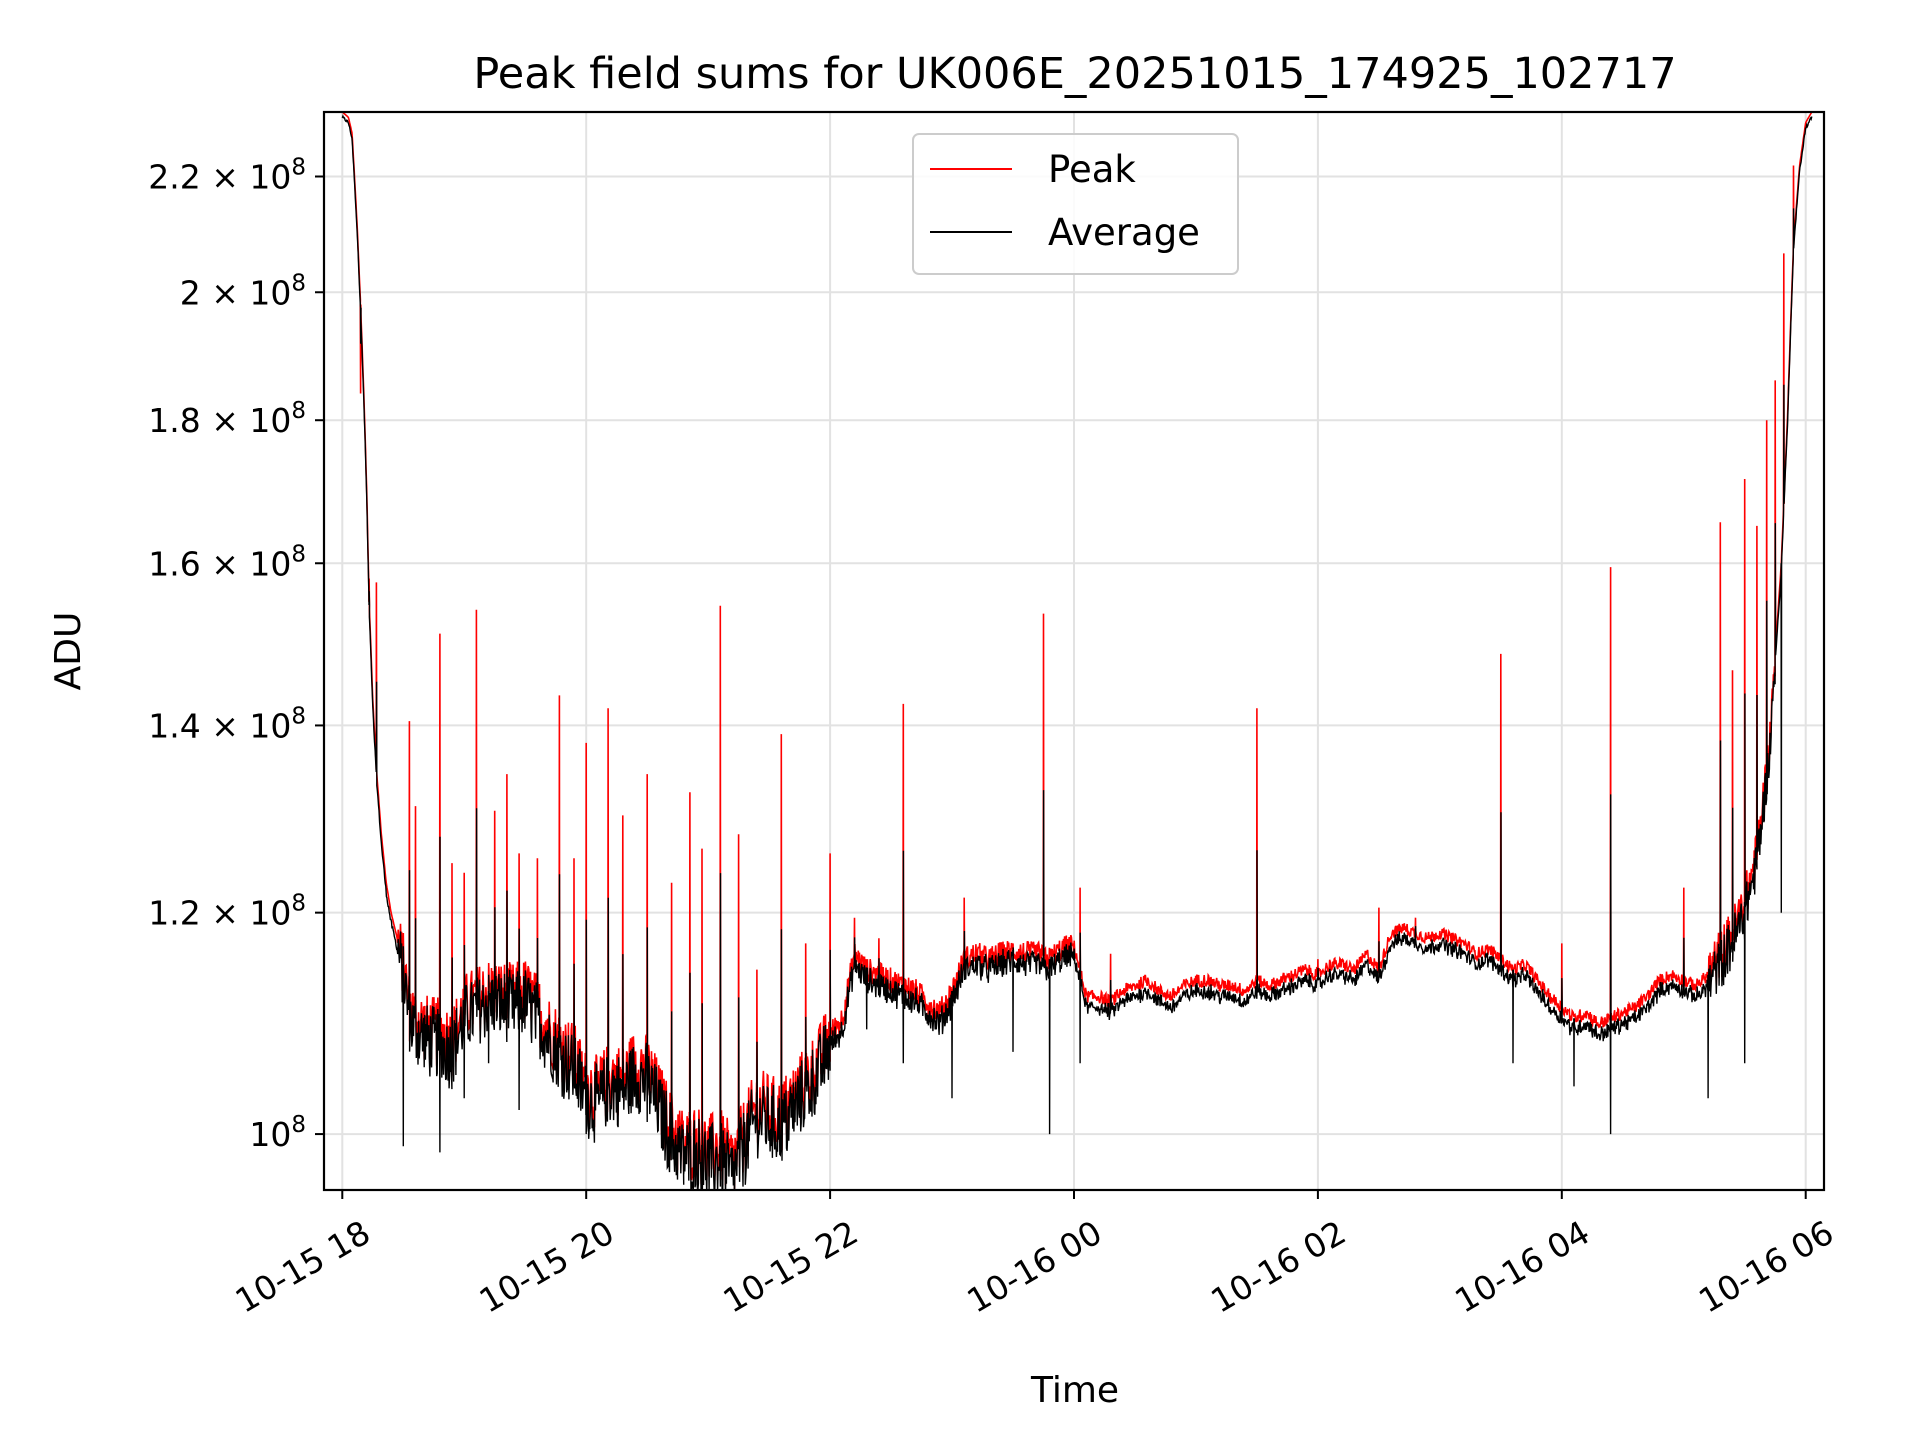 Image resolution: width=1920 pixels, height=1440 pixels. Describe the element at coordinates (1075, 204) in the screenshot. I see `legend: Peak Average` at that location.